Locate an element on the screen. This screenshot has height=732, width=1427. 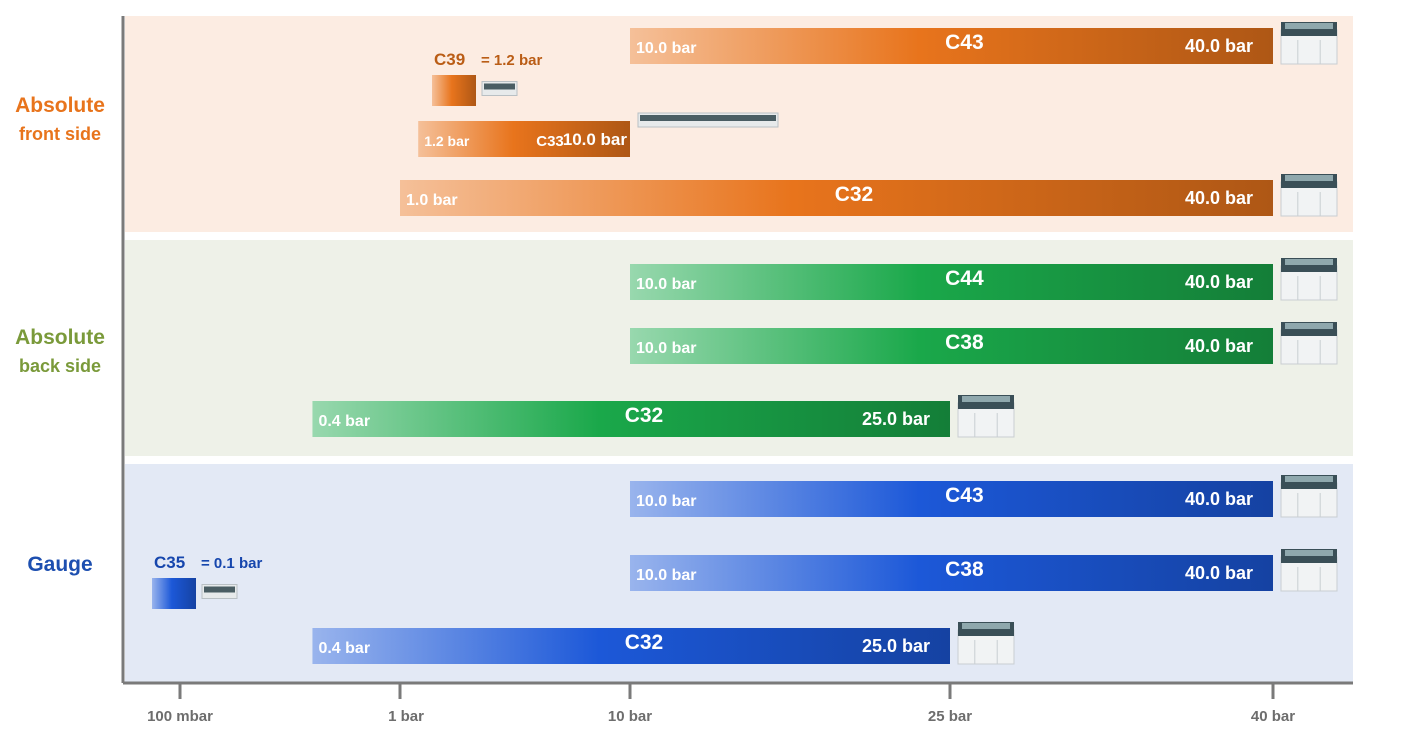
x-tick-label: 1 bar is located at coordinates (406, 716).